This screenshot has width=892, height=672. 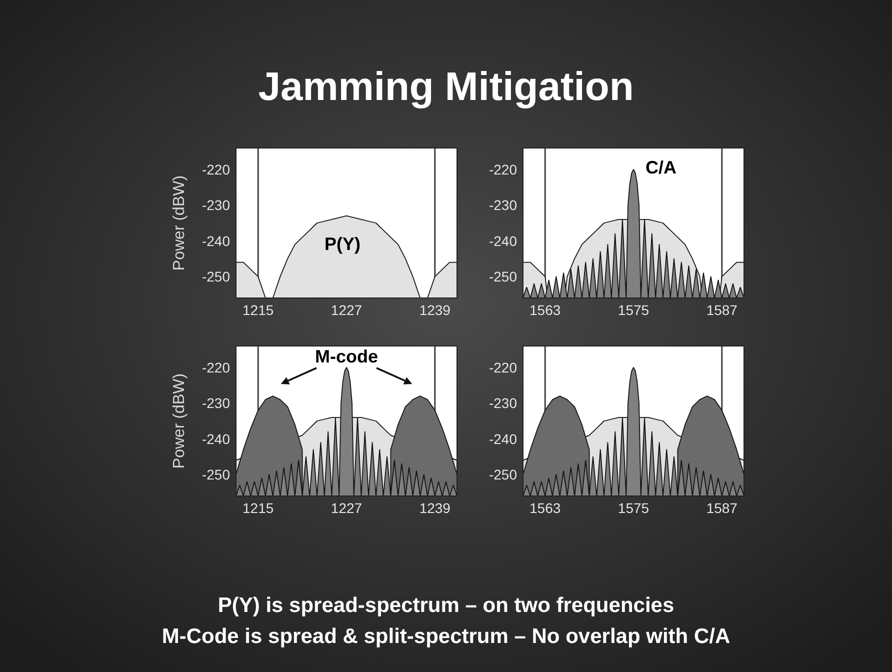 I want to click on annotation: P(Y), so click(x=342, y=244).